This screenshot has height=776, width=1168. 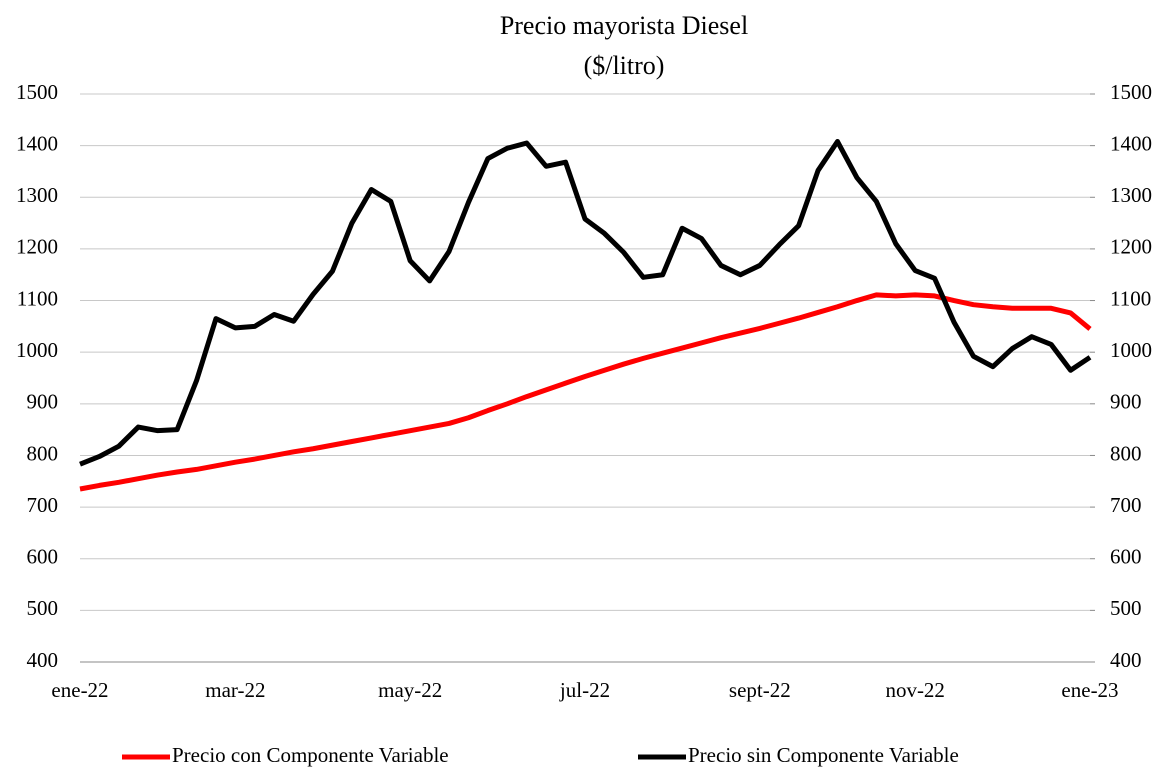 I want to click on y2-tick-label: 1000, so click(x=1131, y=350).